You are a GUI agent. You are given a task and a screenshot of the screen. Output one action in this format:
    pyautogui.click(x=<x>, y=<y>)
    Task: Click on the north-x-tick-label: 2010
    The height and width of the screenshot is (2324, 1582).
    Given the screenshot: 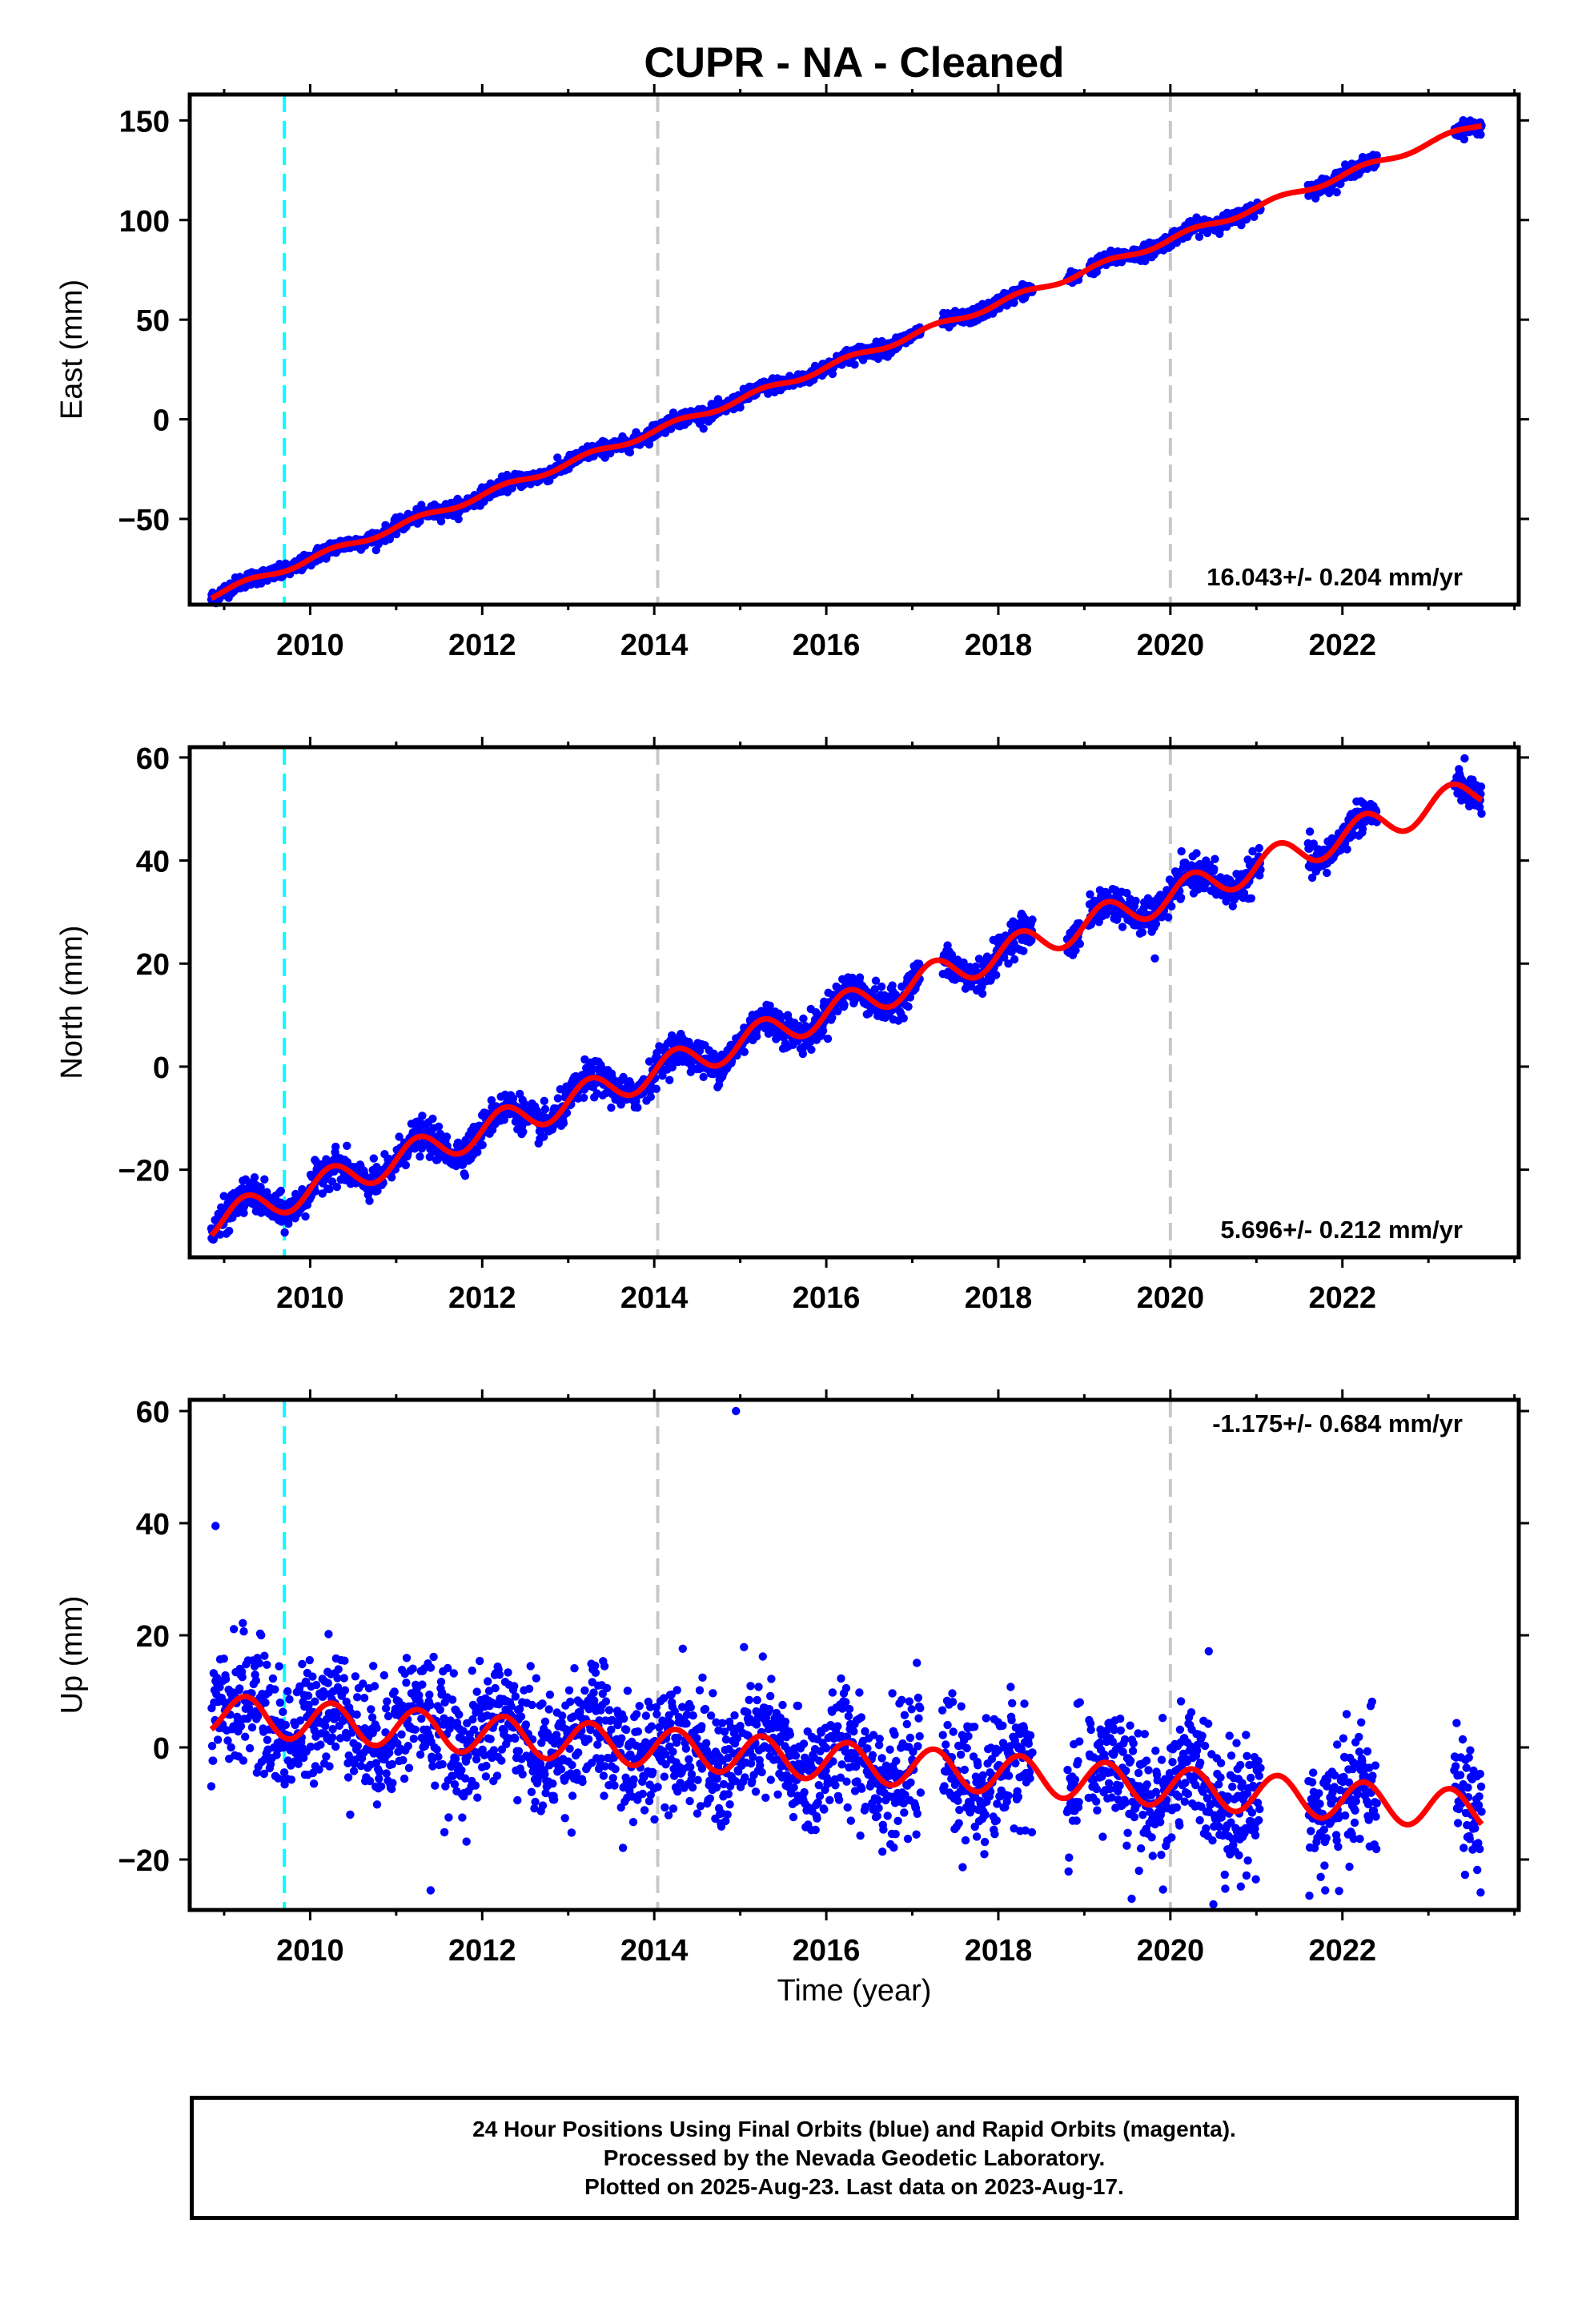 What is the action you would take?
    pyautogui.click(x=310, y=1298)
    